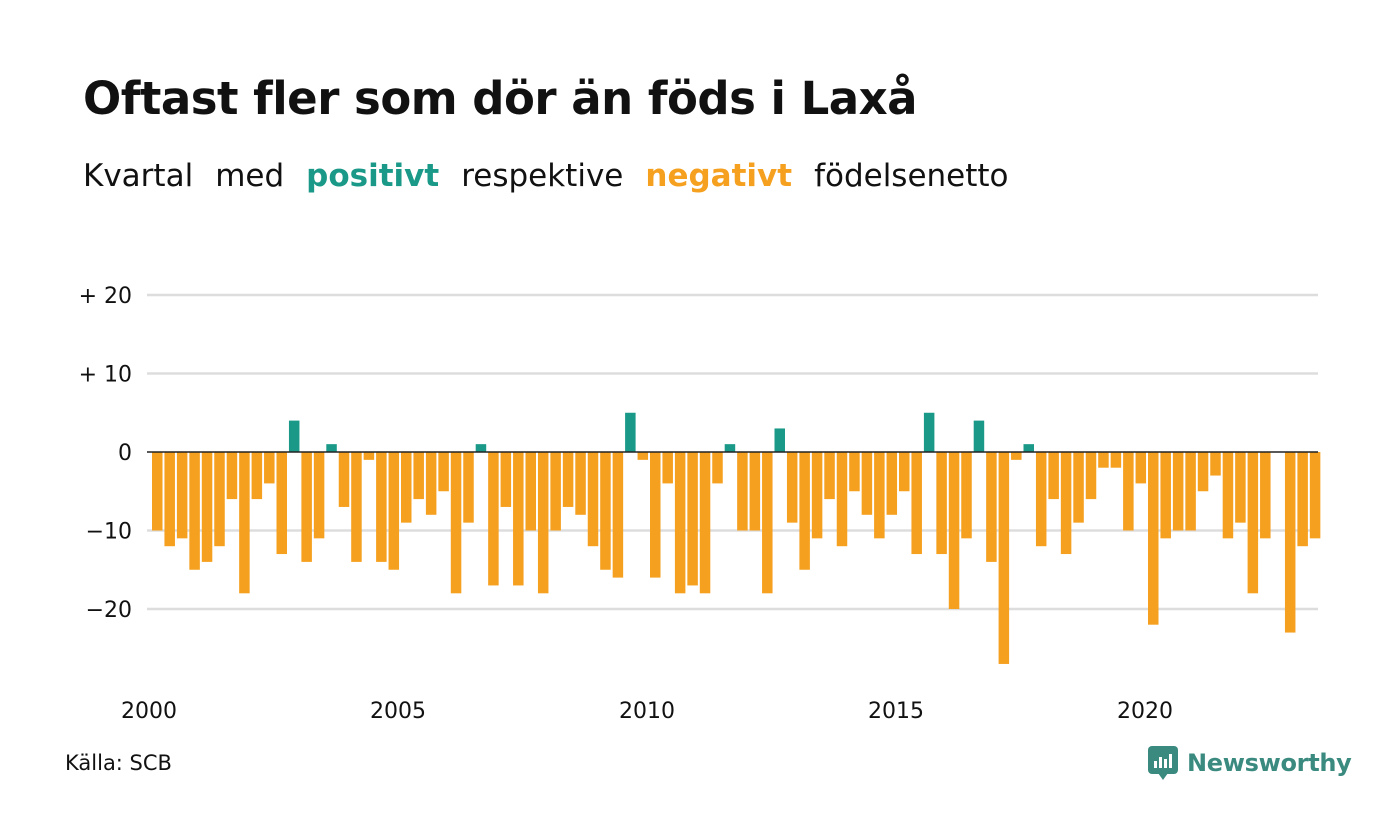  I want to click on subtitle-word: Kvartal, so click(138, 176).